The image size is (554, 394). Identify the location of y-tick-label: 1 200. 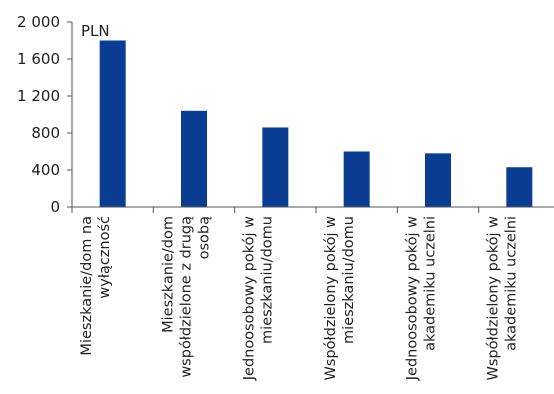
(38, 96).